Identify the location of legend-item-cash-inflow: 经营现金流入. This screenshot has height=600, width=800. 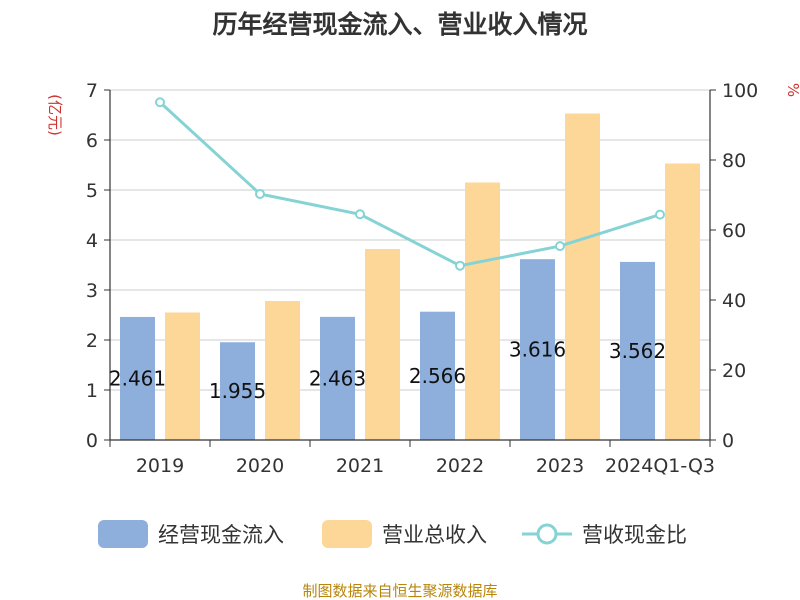
(191, 534).